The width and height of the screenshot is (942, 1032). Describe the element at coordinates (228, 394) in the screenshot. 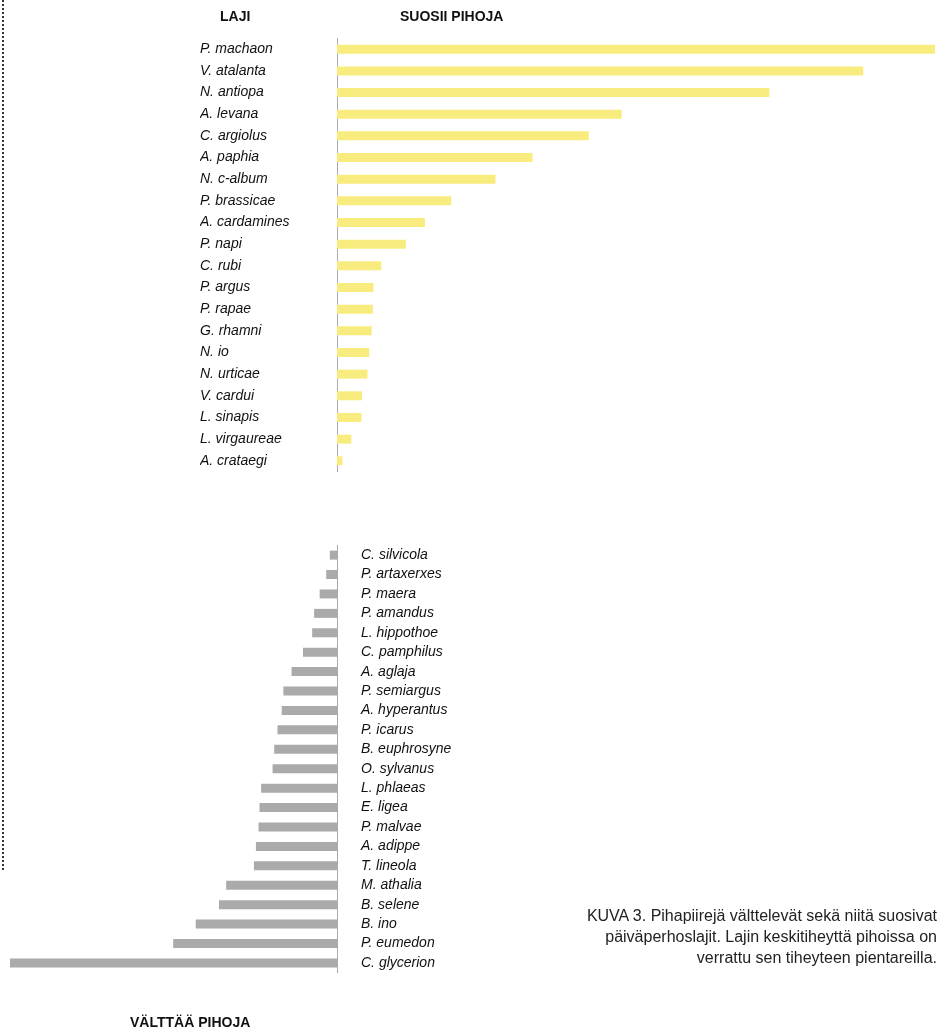

I see `y-tick-label: V. cardui` at that location.